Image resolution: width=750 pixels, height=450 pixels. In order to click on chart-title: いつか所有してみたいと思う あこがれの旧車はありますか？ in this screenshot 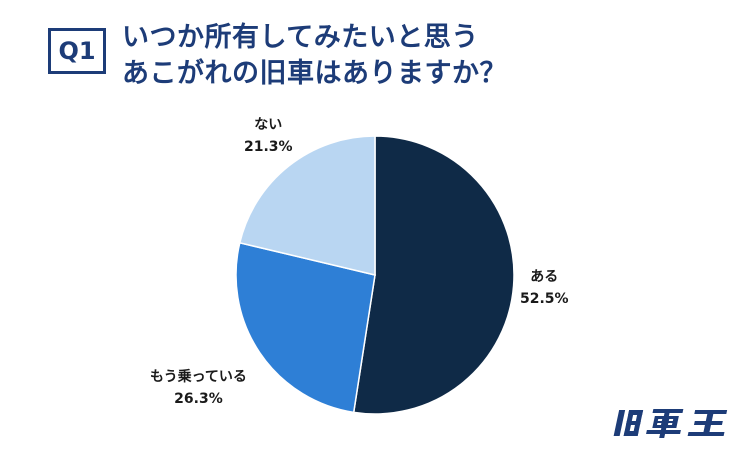, I will do `click(422, 56)`.